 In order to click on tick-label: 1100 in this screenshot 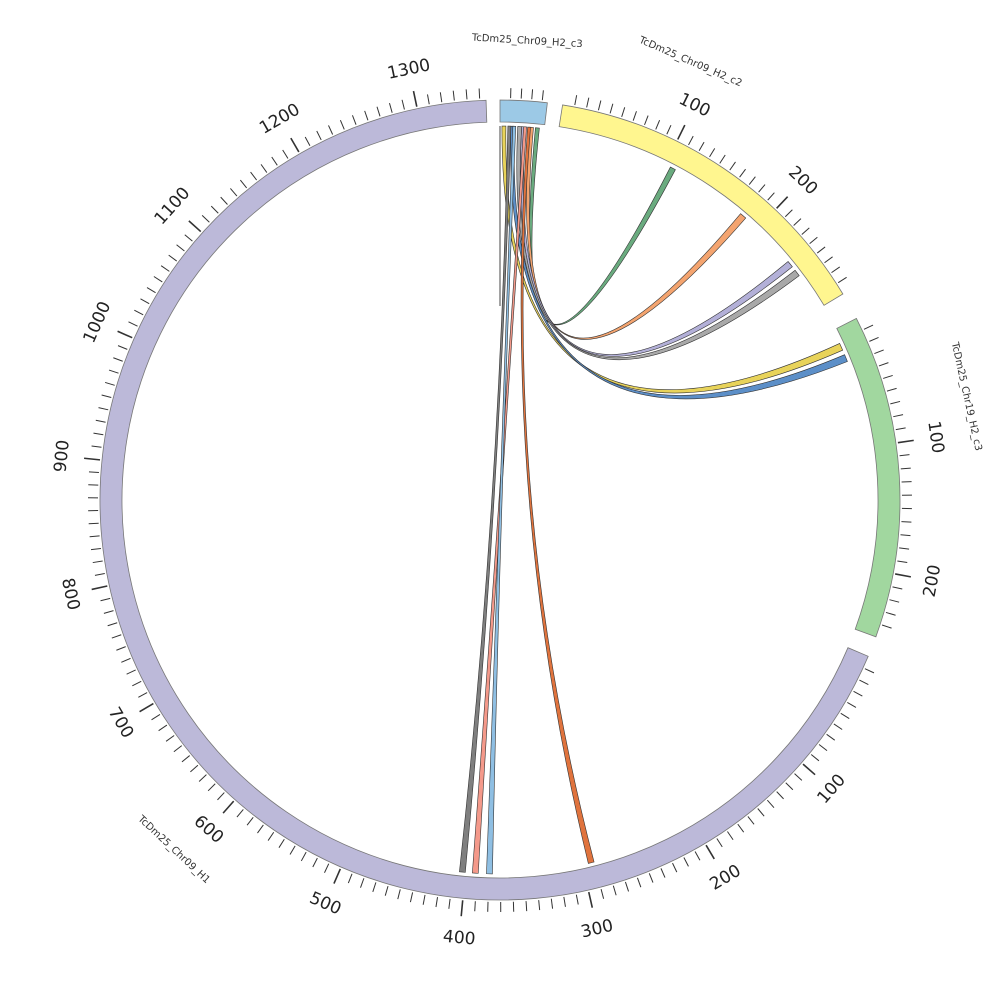, I will do `click(173, 206)`.